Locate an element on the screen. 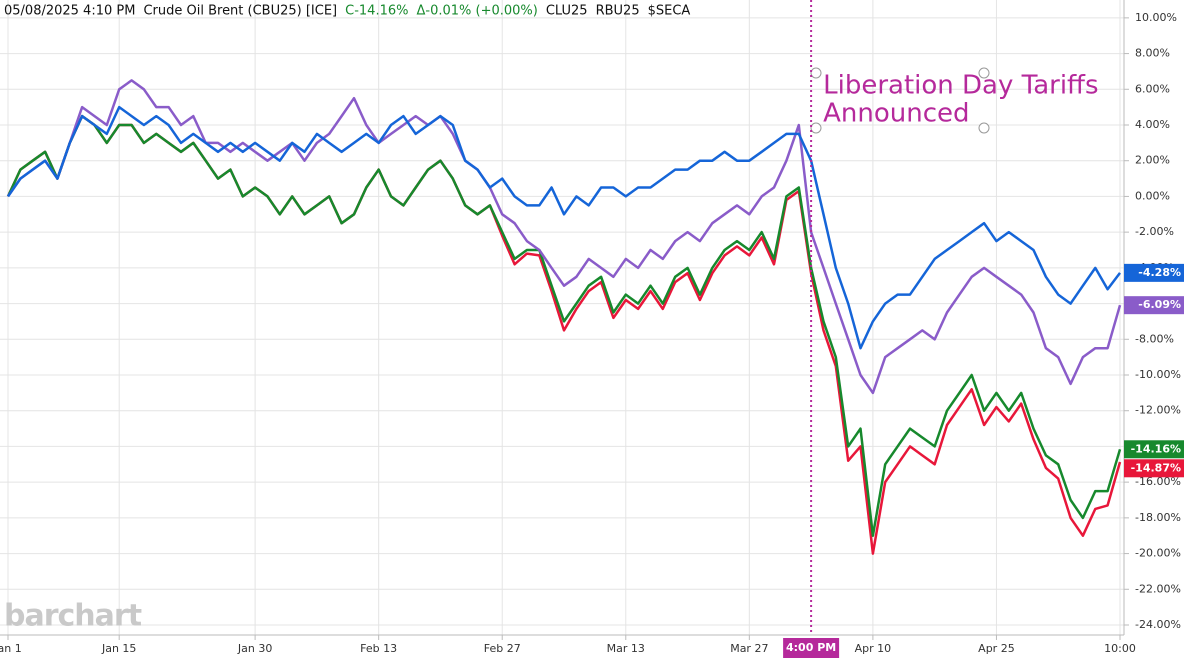 Image resolution: width=1188 pixels, height=661 pixels. legend-entry: RBU25 is located at coordinates (618, 11).